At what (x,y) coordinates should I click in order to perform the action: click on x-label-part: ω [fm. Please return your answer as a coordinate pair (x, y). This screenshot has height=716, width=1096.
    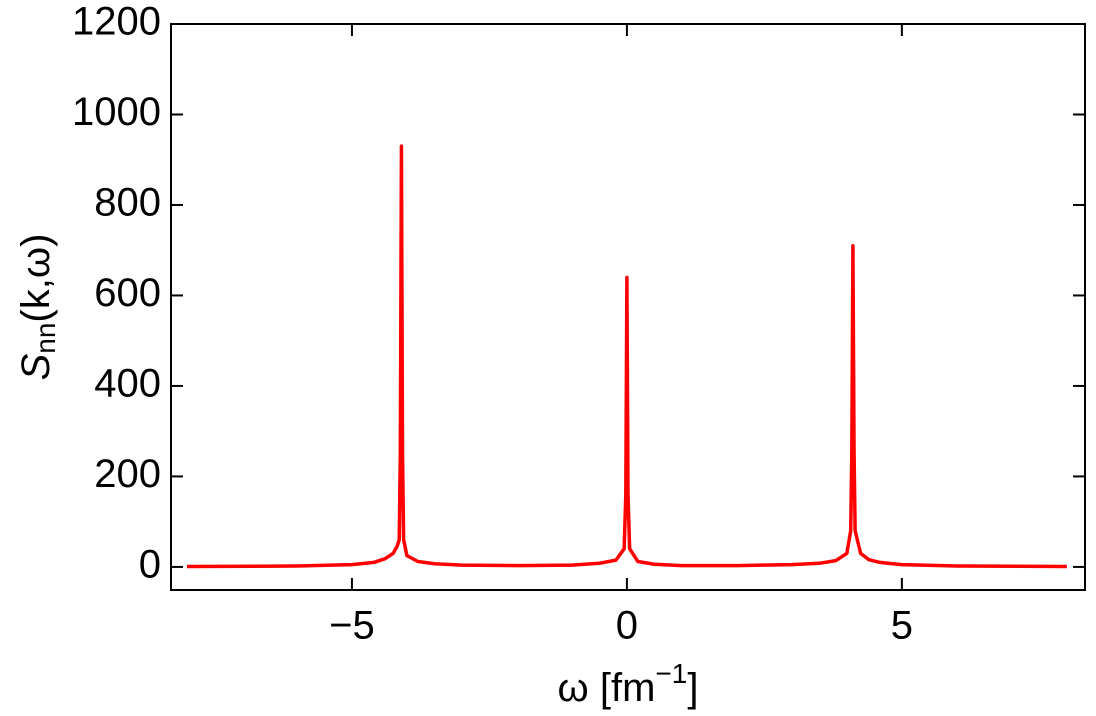
    Looking at the image, I should click on (607, 688).